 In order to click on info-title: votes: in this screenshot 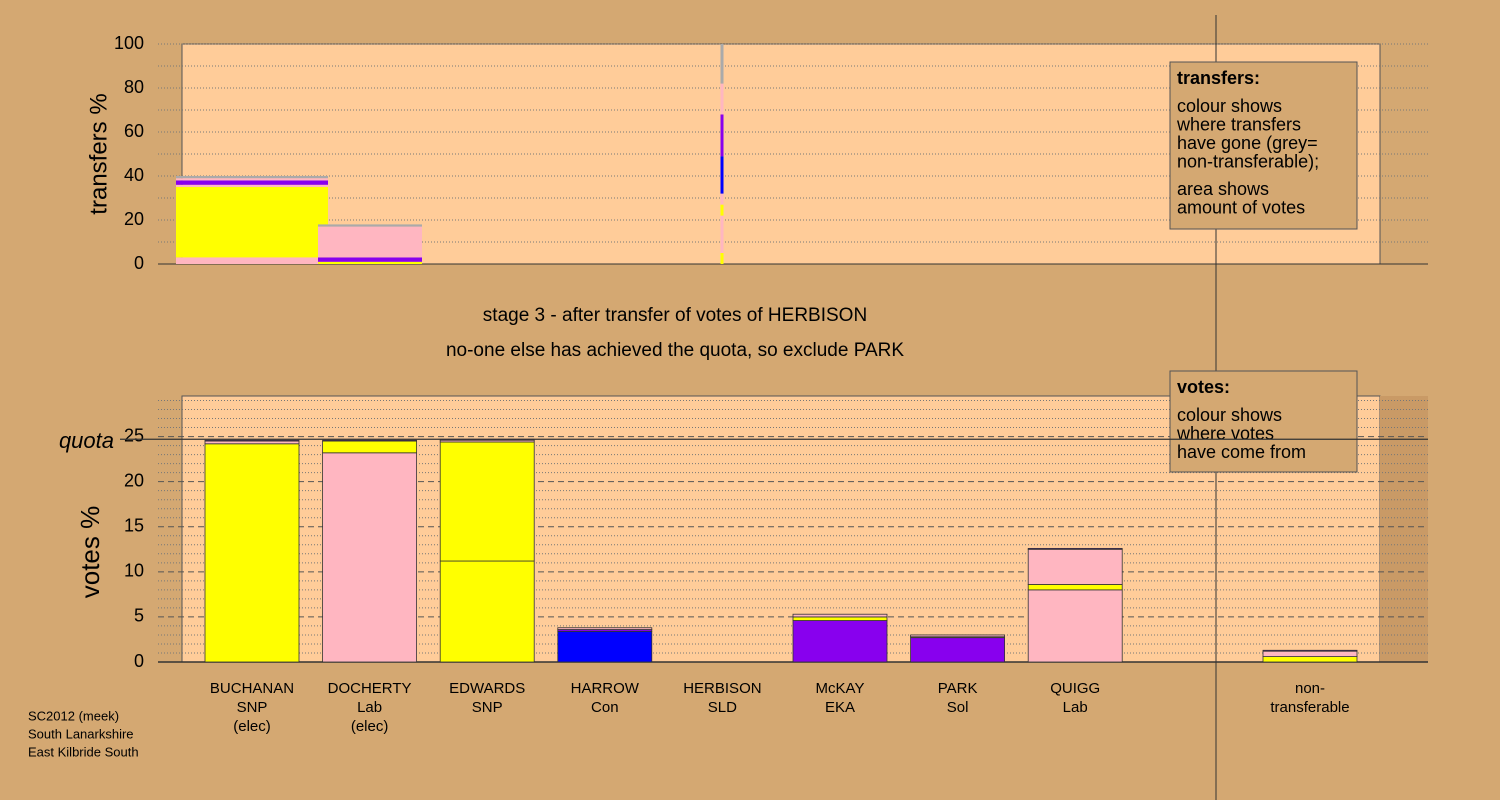, I will do `click(1203, 387)`.